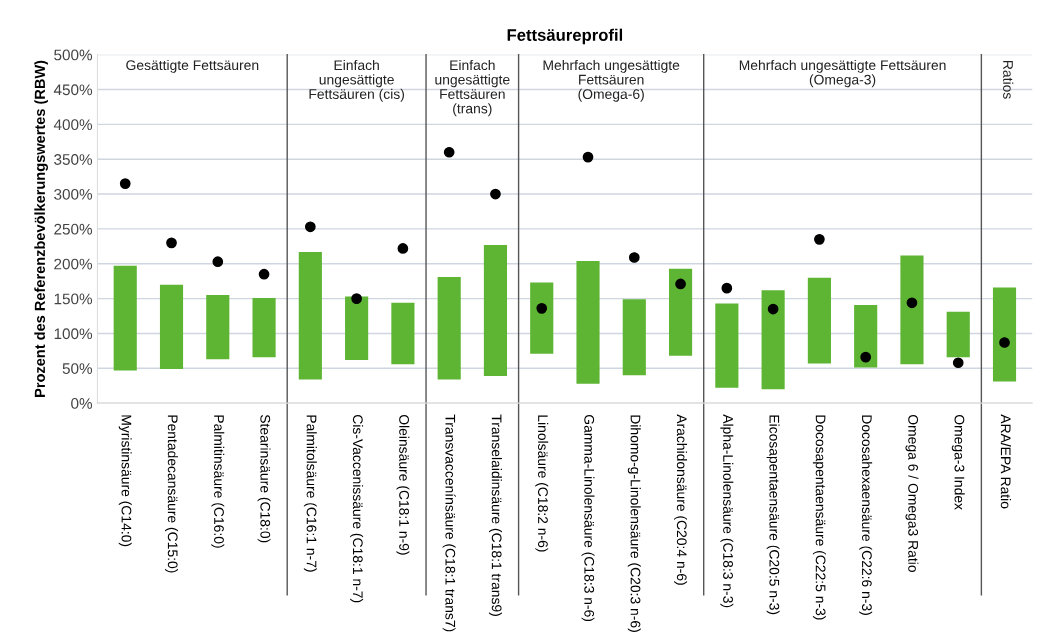 The image size is (1048, 643). Describe the element at coordinates (403, 484) in the screenshot. I see `x-tick-label: Oleinsäure (C18:1 n-9)` at that location.